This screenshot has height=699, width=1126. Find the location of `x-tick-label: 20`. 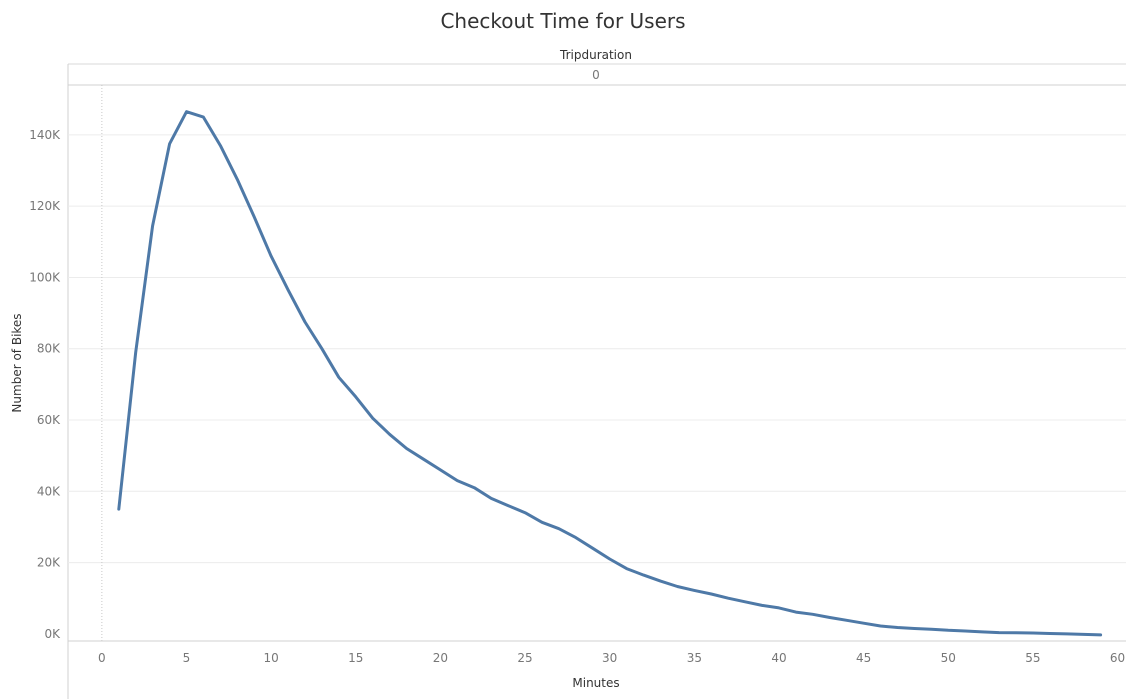

x-tick-label: 20 is located at coordinates (440, 658).